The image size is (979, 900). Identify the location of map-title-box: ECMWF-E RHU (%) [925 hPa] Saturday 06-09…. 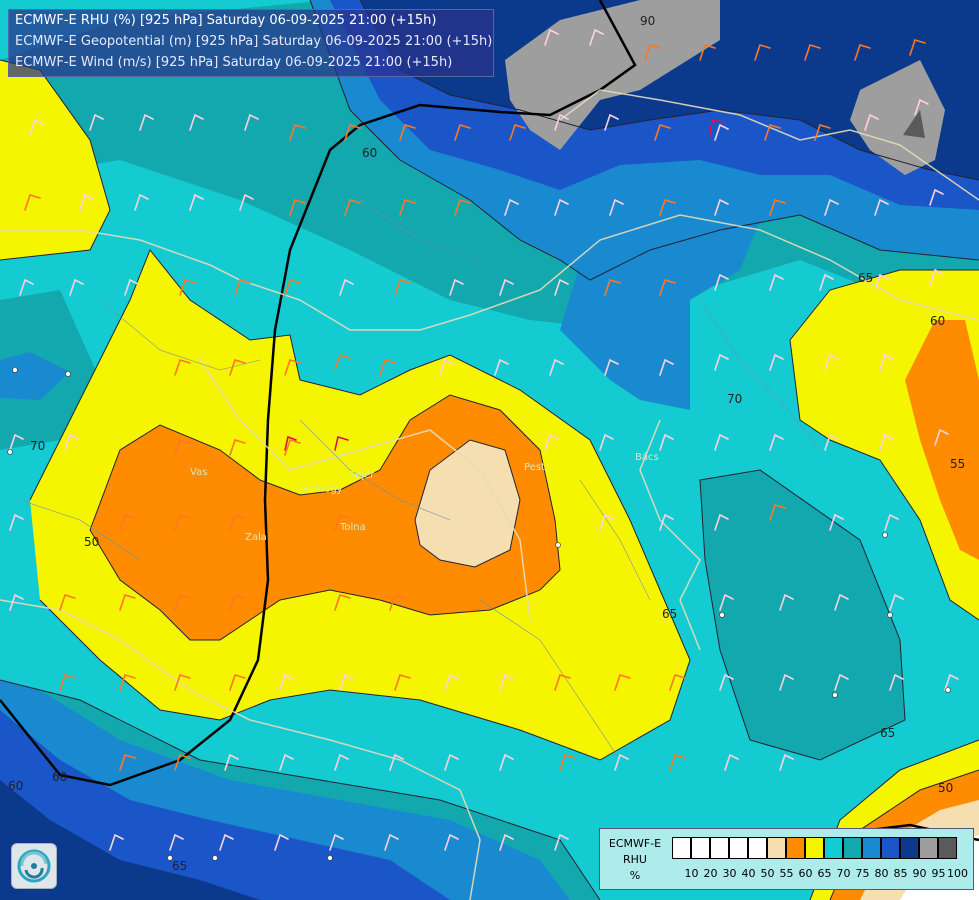
(251, 43).